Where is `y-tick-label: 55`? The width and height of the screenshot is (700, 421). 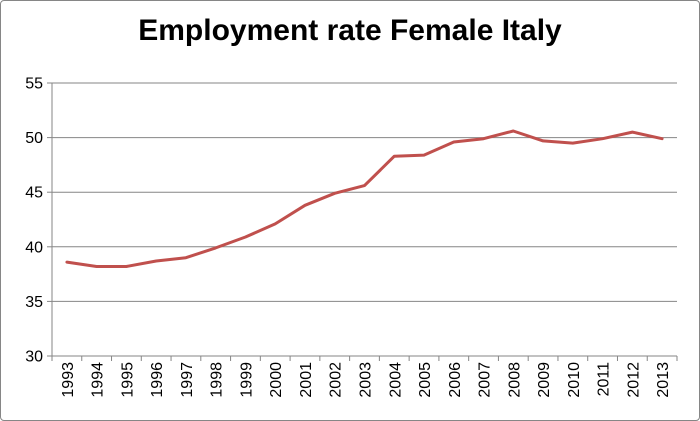 y-tick-label: 55 is located at coordinates (34, 84).